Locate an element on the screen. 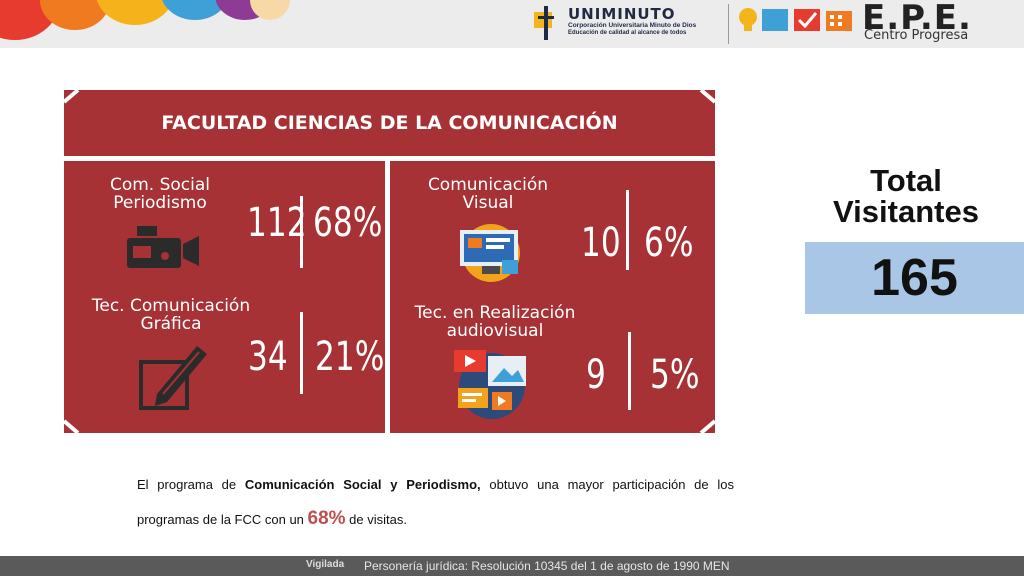 Image resolution: width=1024 pixels, height=576 pixels. cell-label-com-visual: Comunicación Visual is located at coordinates (488, 194).